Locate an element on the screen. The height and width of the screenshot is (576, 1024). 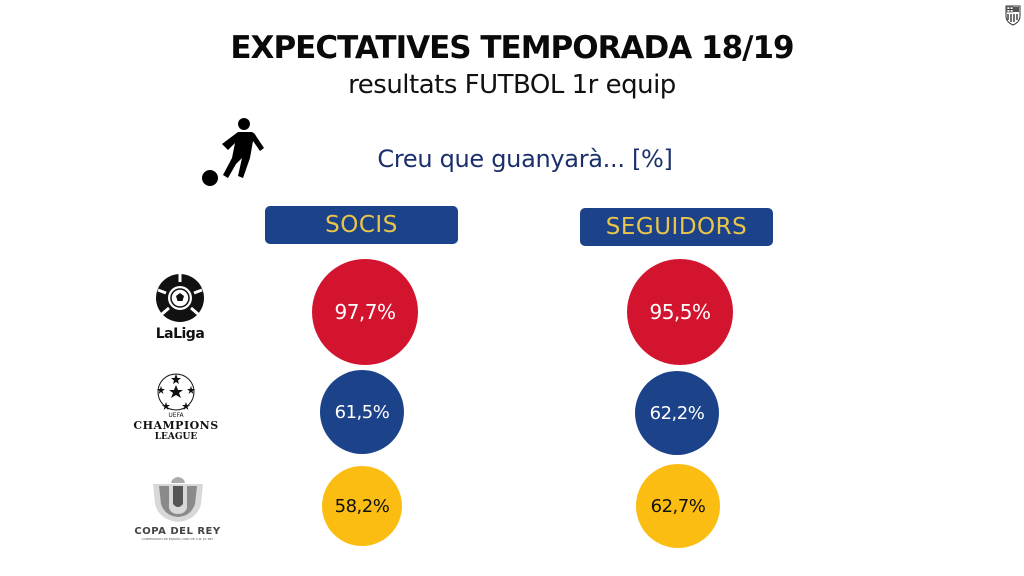
copa-seguidors-circle: 62,7% is located at coordinates (678, 506).